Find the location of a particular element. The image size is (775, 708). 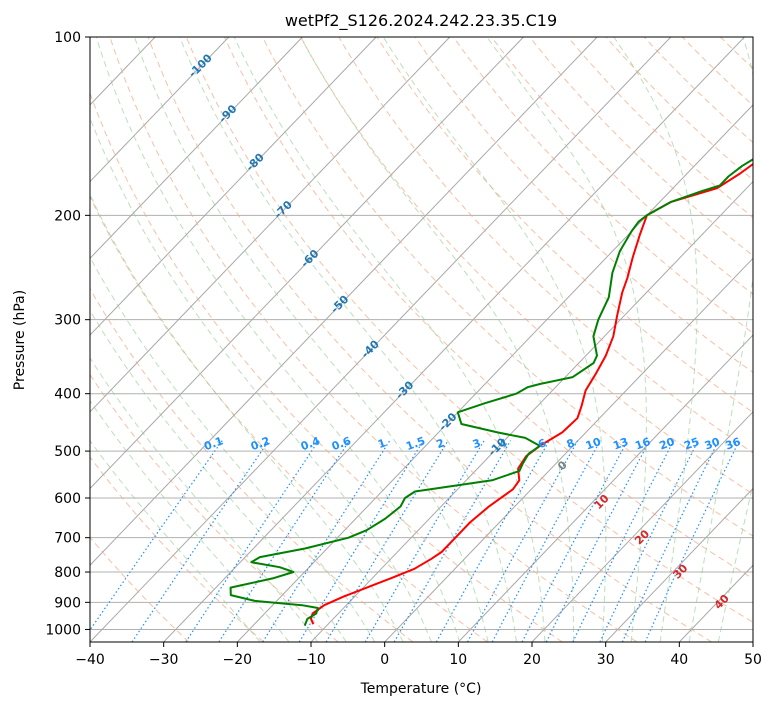

mixing-ratio-label: 0.2 is located at coordinates (260, 443).